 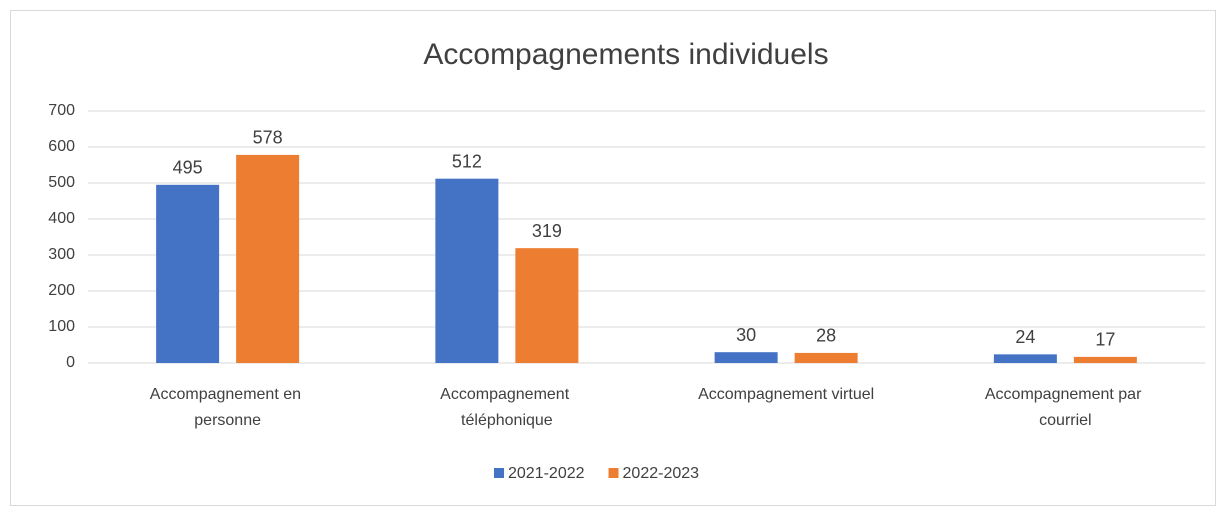 What do you see at coordinates (61, 218) in the screenshot?
I see `y-tick-label: 400` at bounding box center [61, 218].